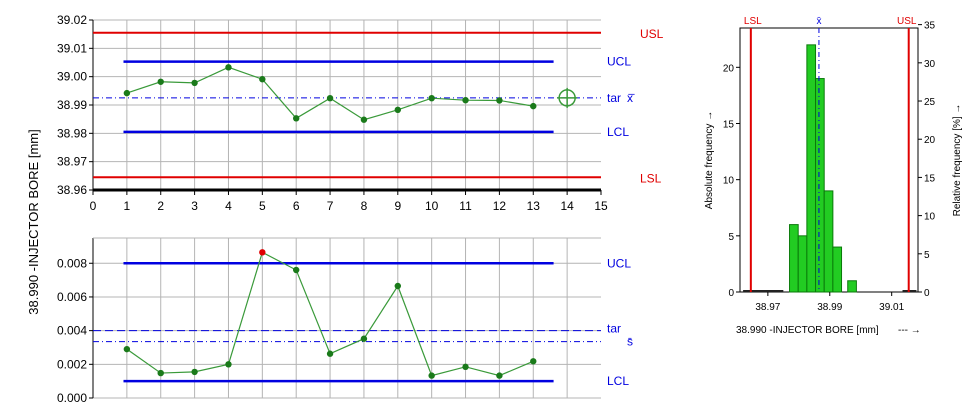 Image resolution: width=979 pixels, height=420 pixels. What do you see at coordinates (729, 68) in the screenshot?
I see `y-left-tick-label: 20` at bounding box center [729, 68].